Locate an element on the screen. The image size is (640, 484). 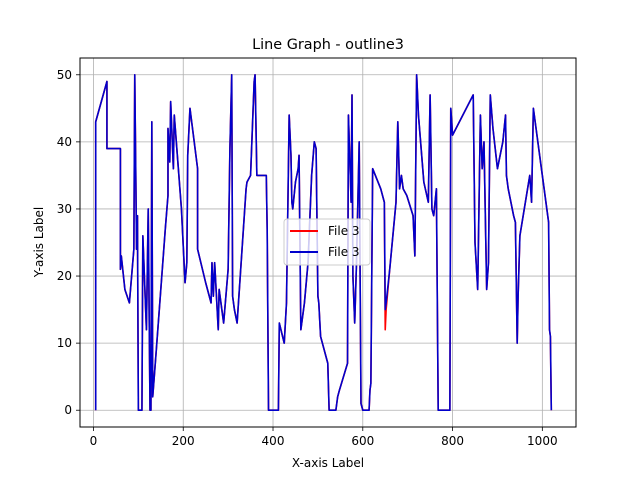
legend: File 3 File 3 is located at coordinates (327, 242).